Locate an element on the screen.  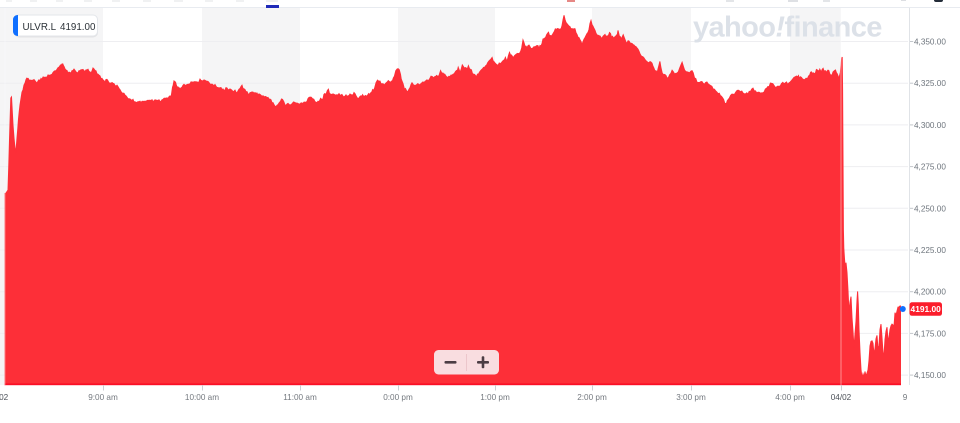
svg-text: 4,325.00 is located at coordinates (930, 83).